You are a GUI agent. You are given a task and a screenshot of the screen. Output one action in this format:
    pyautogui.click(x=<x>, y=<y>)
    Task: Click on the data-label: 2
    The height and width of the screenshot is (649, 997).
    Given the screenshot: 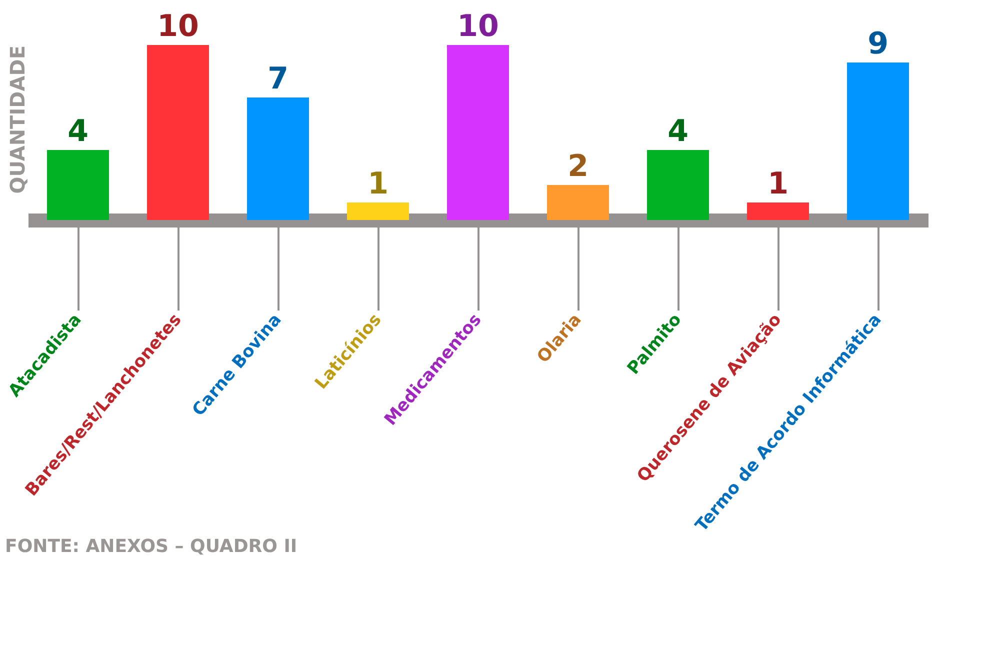 What is the action you would take?
    pyautogui.click(x=578, y=166)
    